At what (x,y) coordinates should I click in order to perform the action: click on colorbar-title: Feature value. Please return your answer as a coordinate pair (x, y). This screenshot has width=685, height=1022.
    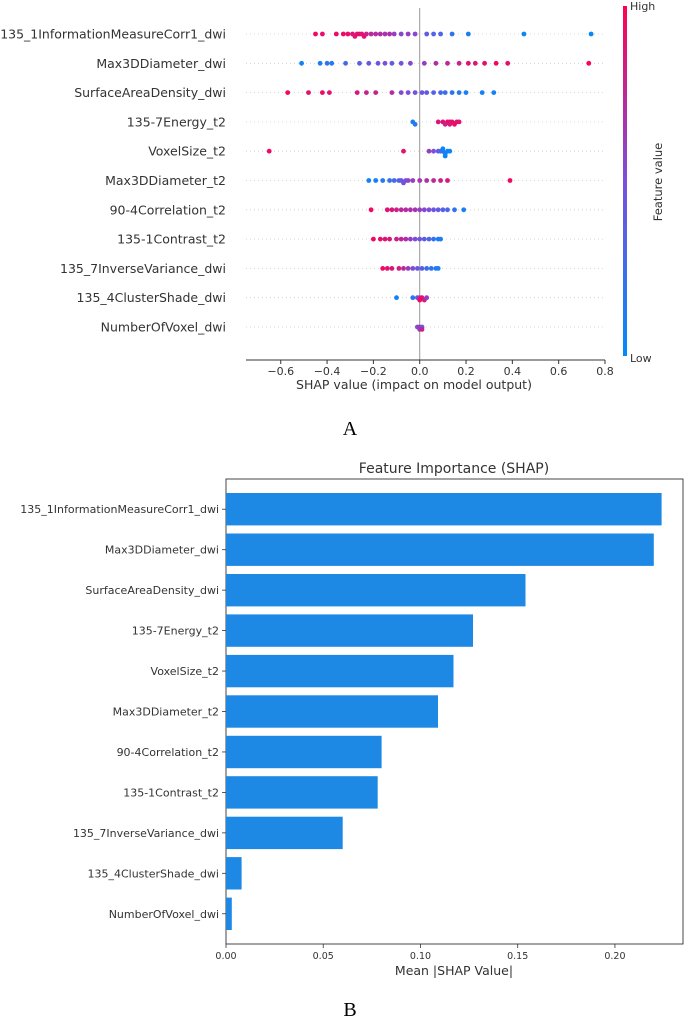
    Looking at the image, I should click on (658, 182).